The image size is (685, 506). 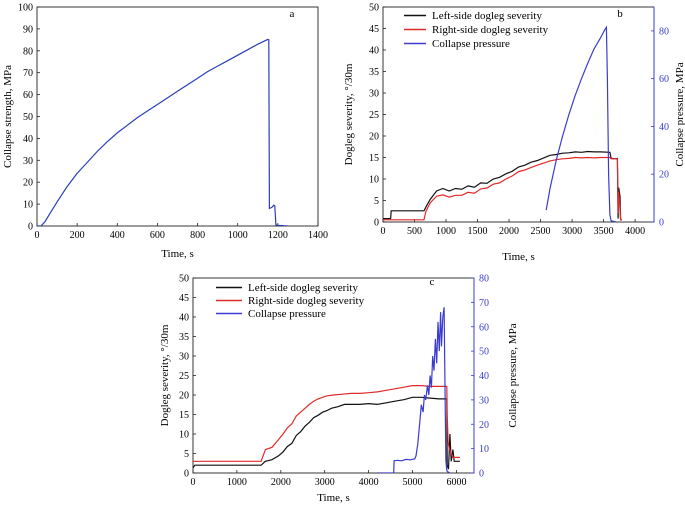 What do you see at coordinates (484, 400) in the screenshot?
I see `y2-tick-label: 30` at bounding box center [484, 400].